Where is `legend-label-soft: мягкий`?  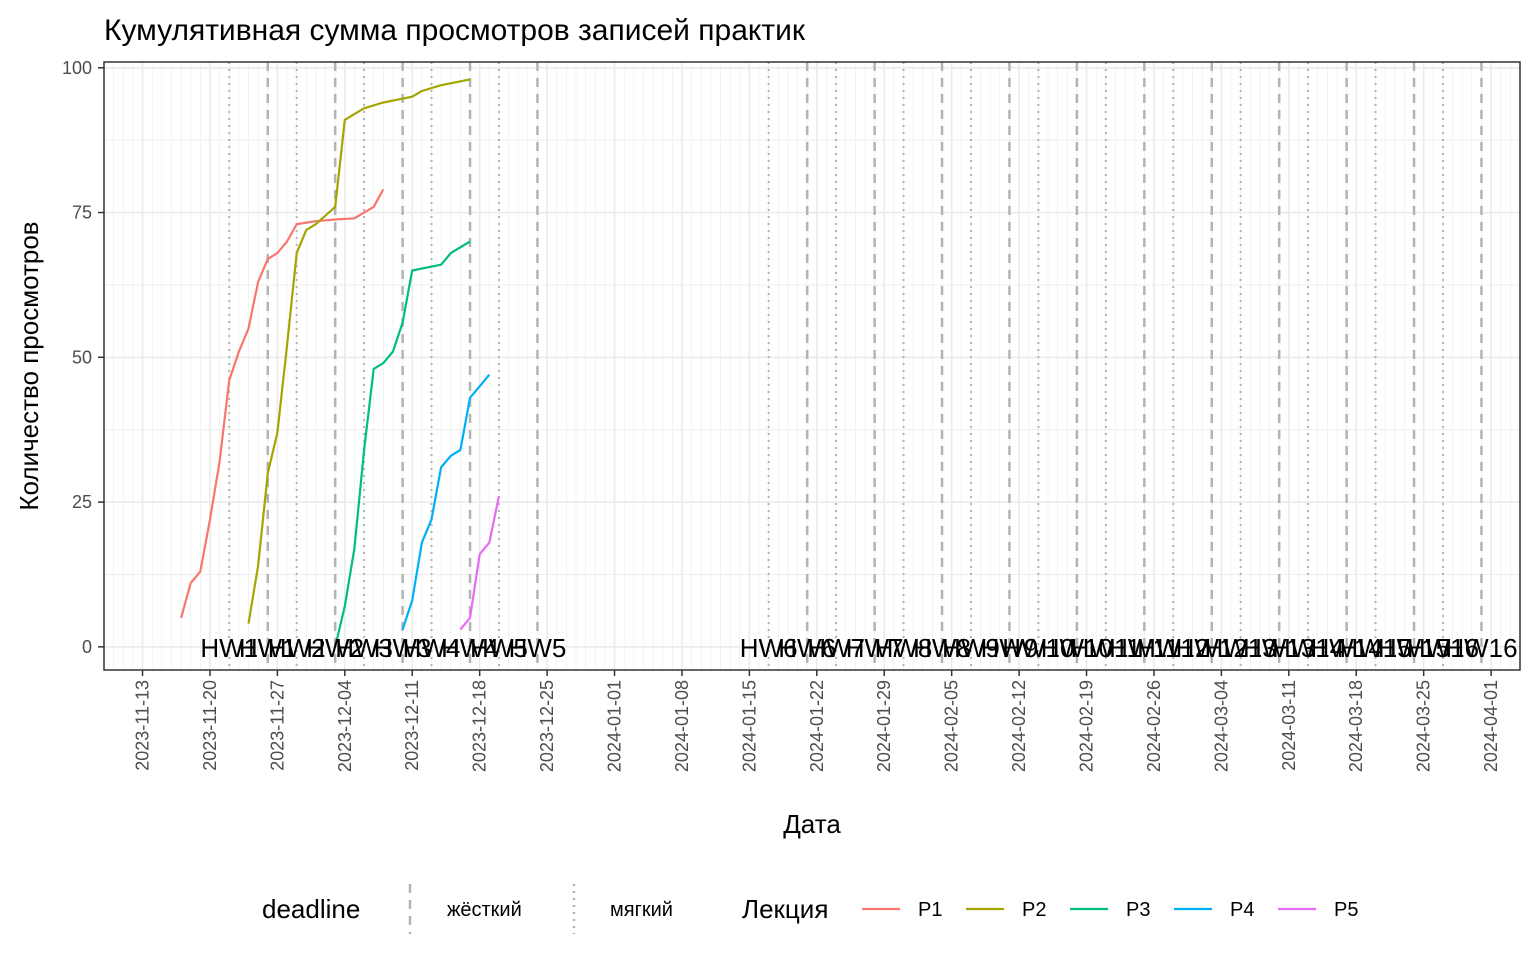 legend-label-soft: мягкий is located at coordinates (641, 910).